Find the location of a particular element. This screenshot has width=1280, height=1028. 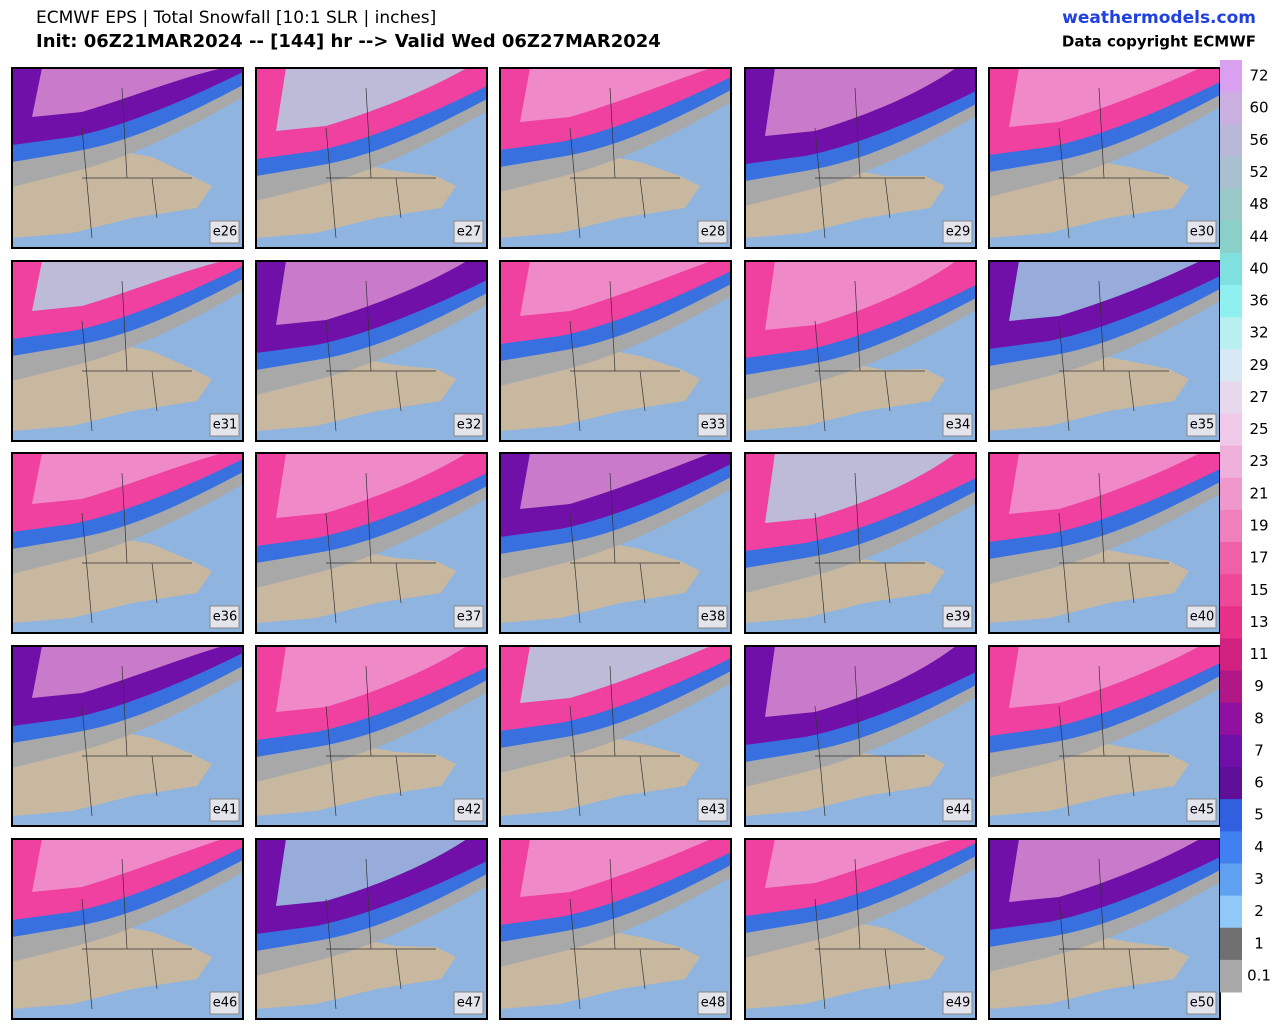

map-panel: e48 is located at coordinates (615, 929).